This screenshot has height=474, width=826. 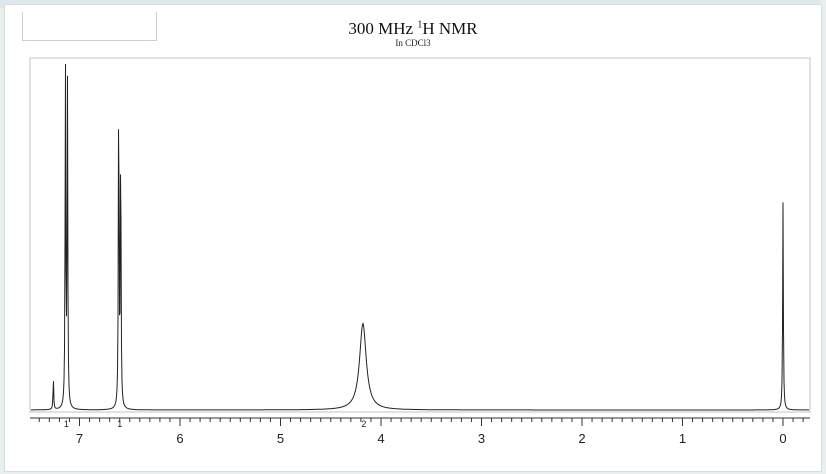 I want to click on chart-title: 300 MHz 1H NMR, so click(x=413, y=29).